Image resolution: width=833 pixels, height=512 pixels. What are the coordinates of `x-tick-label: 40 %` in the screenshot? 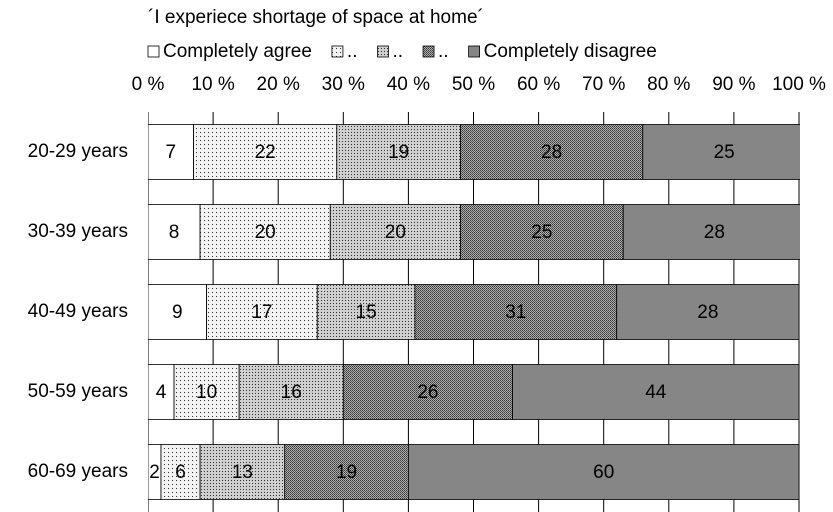 It's located at (408, 84).